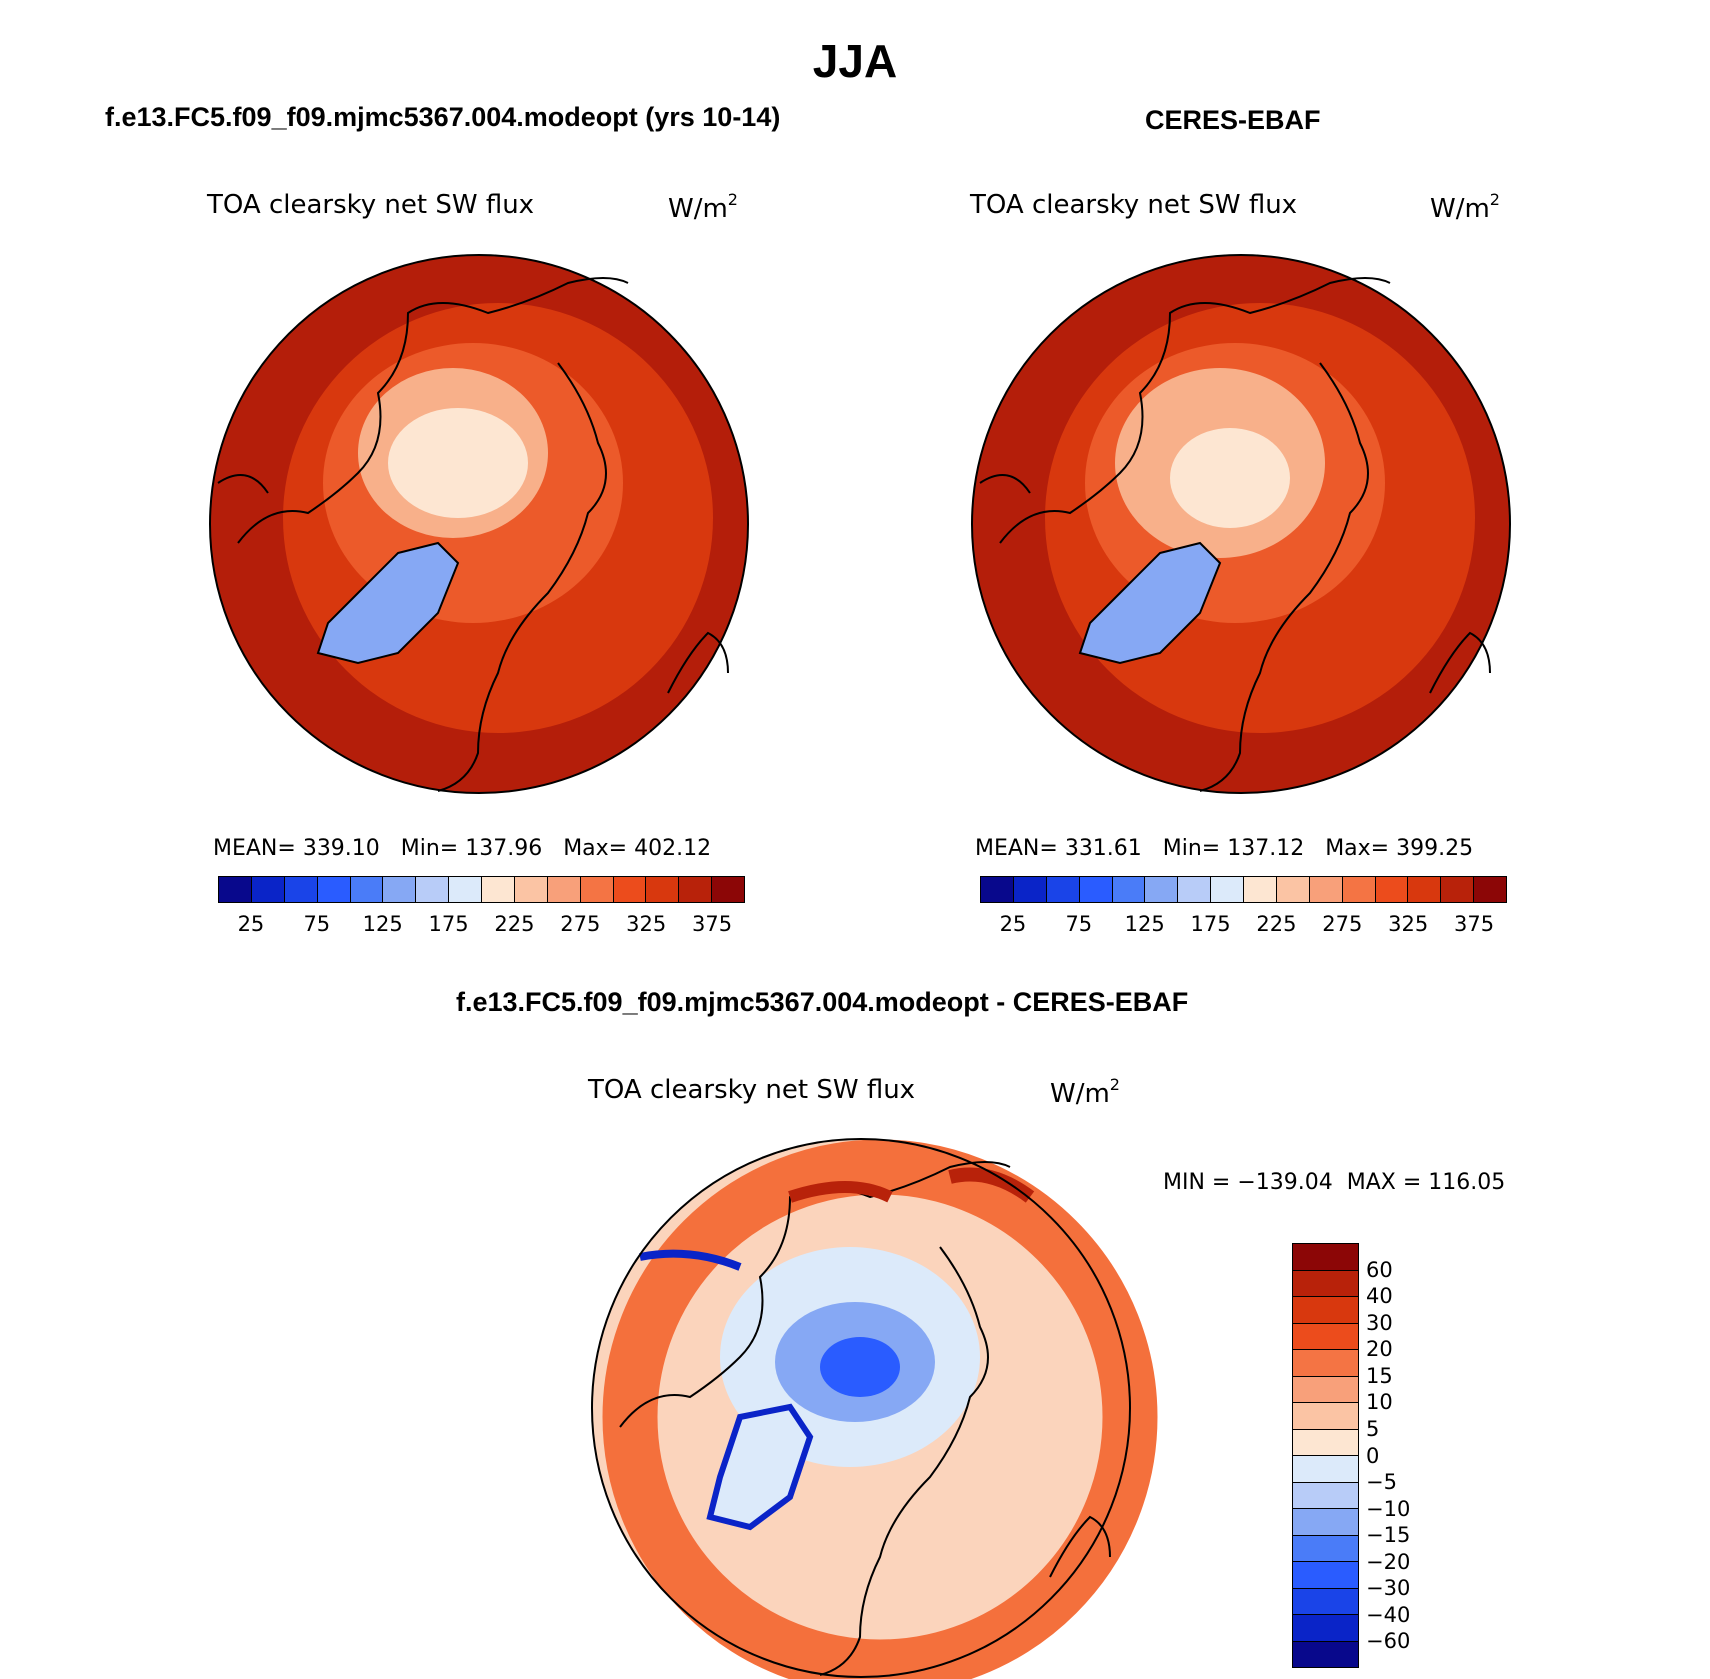  Describe the element at coordinates (1379, 1375) in the screenshot. I see `colorbar-tick-label: 15` at that location.